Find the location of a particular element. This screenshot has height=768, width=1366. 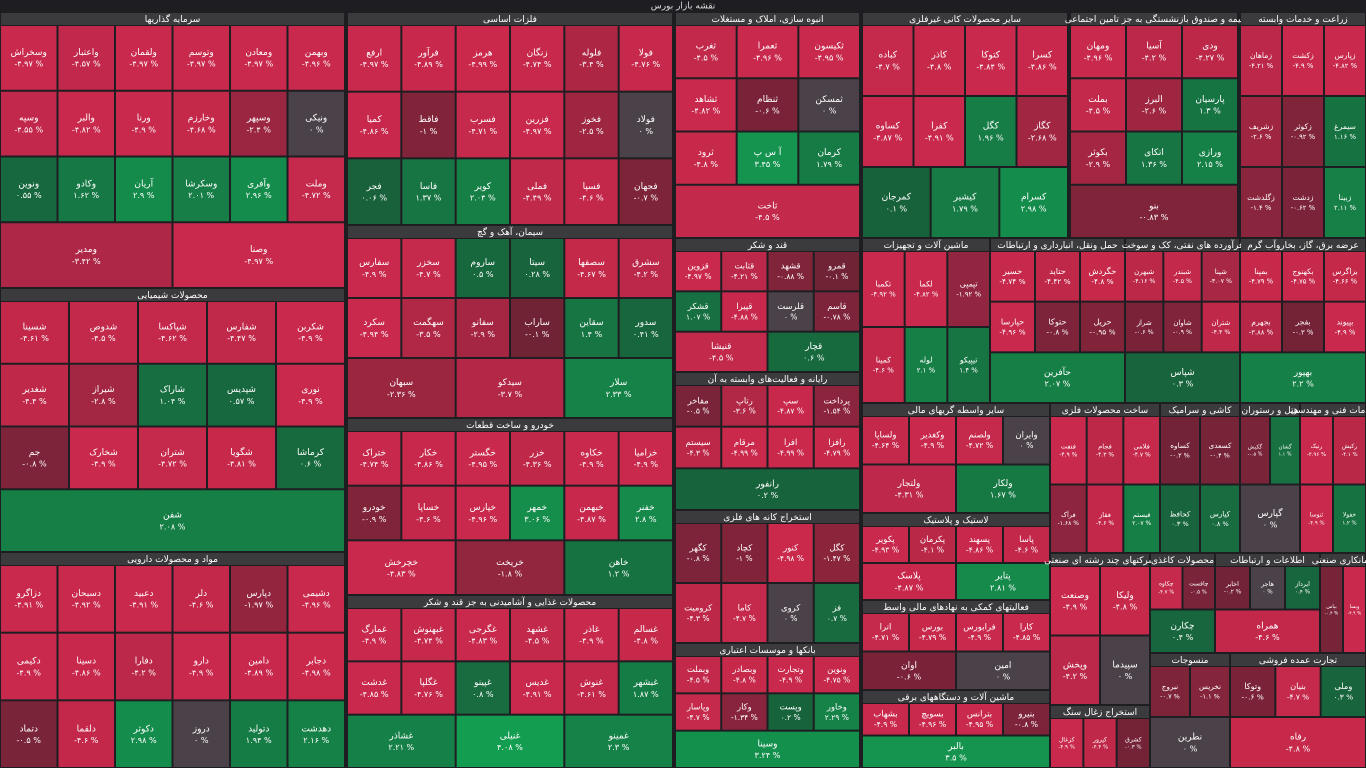

tile-value-label: ۱.۰۴ % is located at coordinates (173, 401).